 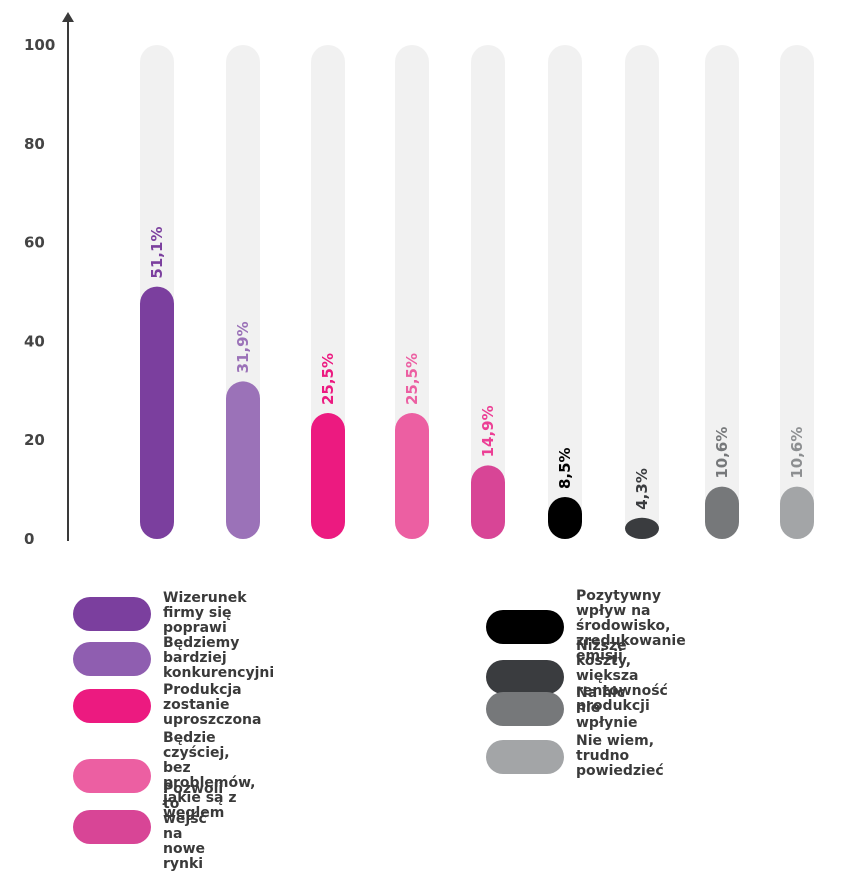 I want to click on legend-item: Produkcja zostanie uproszczona, so click(x=167, y=705).